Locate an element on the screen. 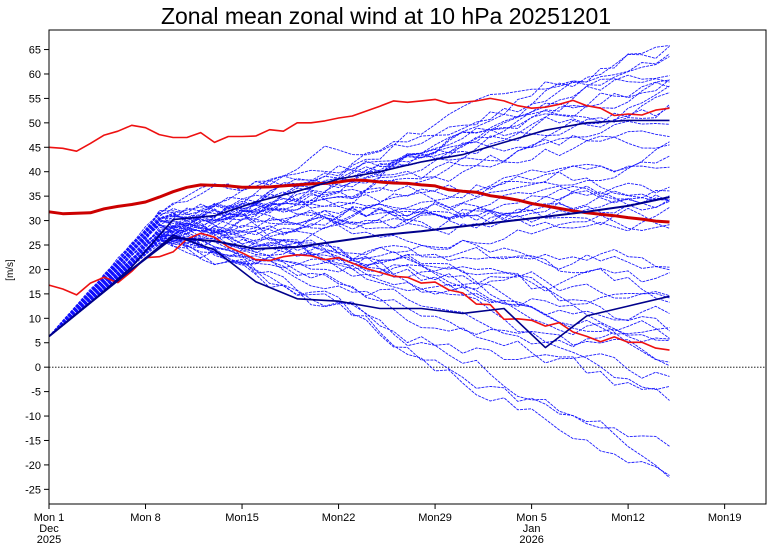 The height and width of the screenshot is (548, 772). y-tick-label: 40 is located at coordinates (35, 173).